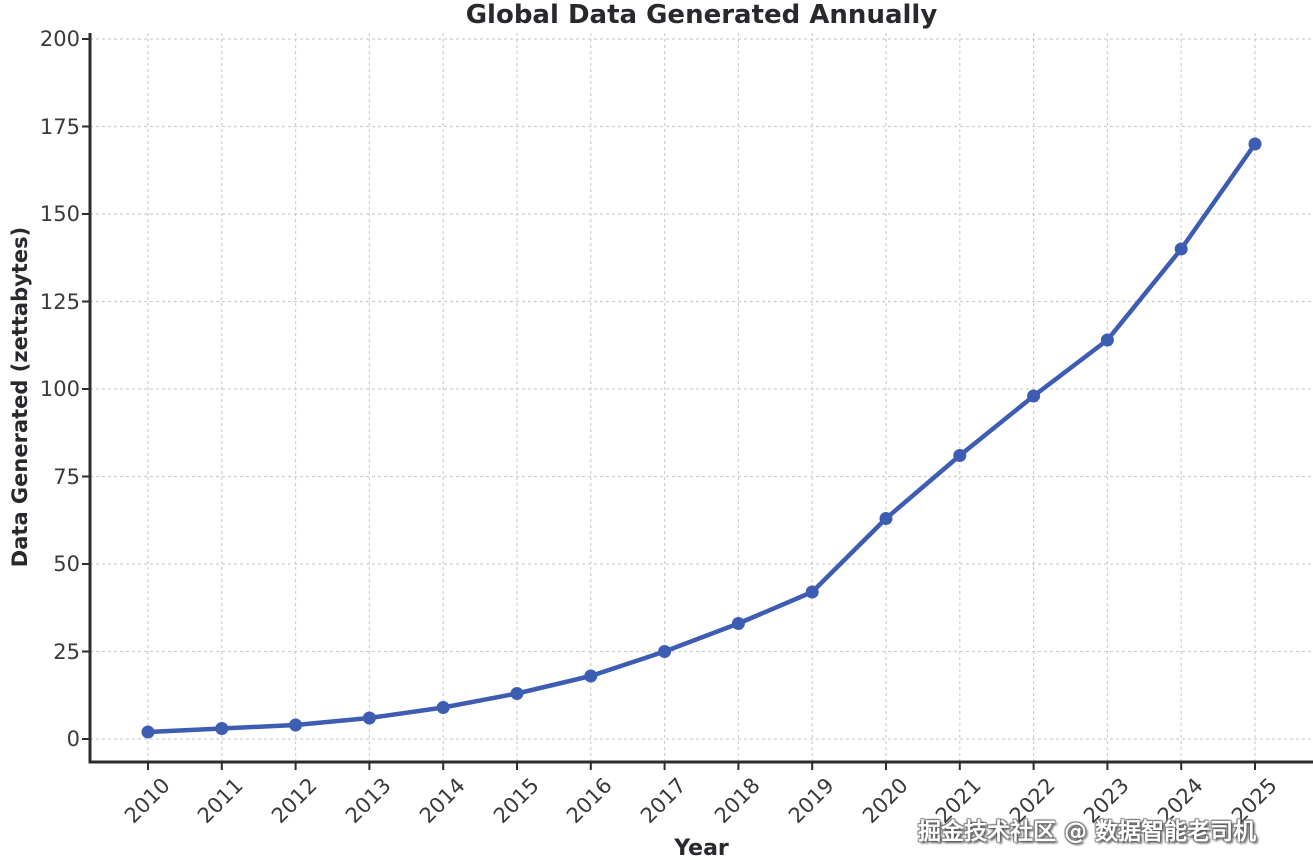  Describe the element at coordinates (66, 476) in the screenshot. I see `y-tick-label: 75` at that location.